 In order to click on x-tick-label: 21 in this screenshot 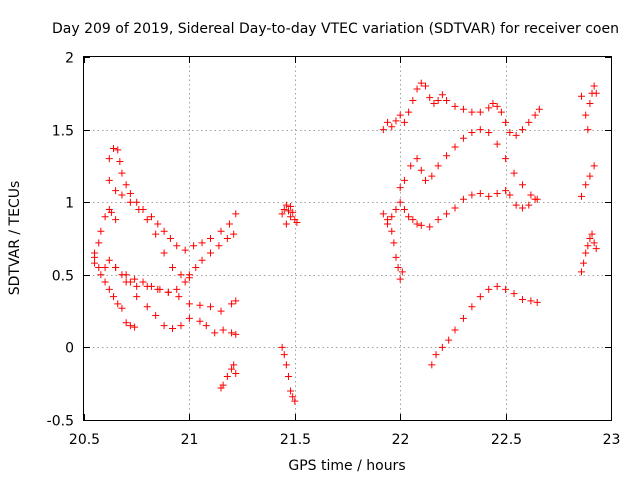, I will do `click(190, 440)`.